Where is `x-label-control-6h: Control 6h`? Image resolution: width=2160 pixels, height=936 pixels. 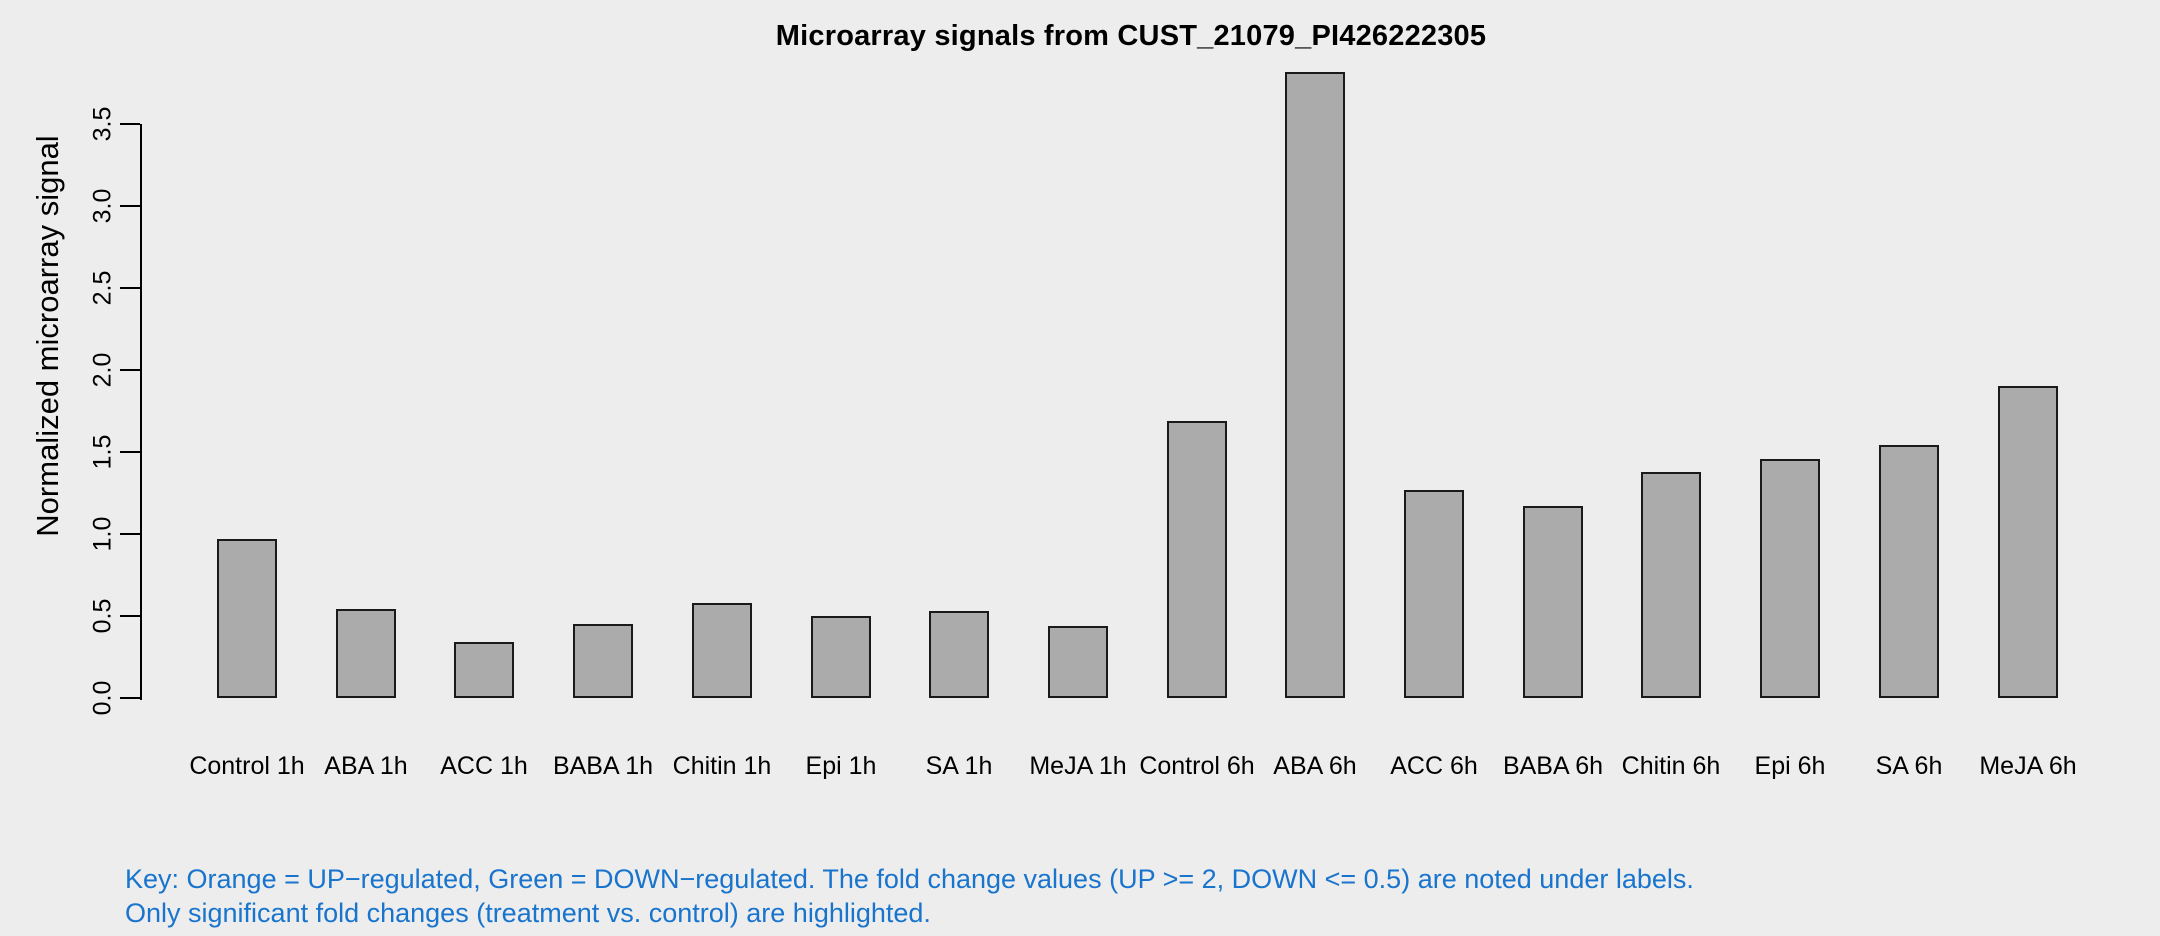 x-label-control-6h: Control 6h is located at coordinates (1197, 766).